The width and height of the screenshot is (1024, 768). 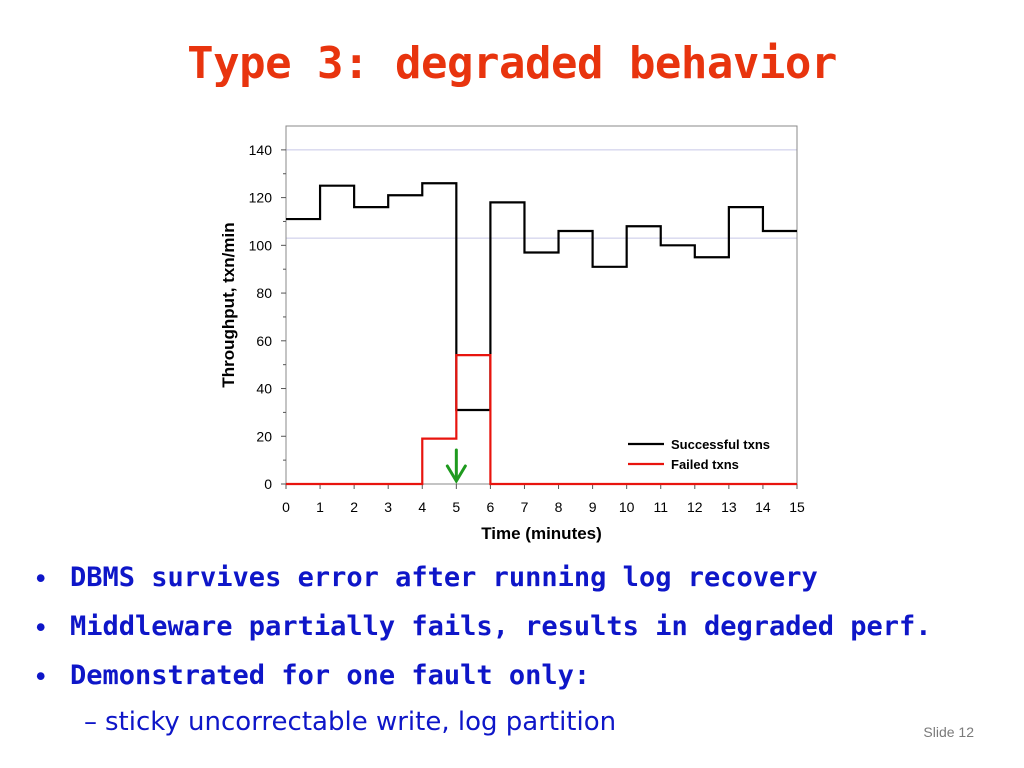 What do you see at coordinates (286, 507) in the screenshot?
I see `x-tick-label: 0` at bounding box center [286, 507].